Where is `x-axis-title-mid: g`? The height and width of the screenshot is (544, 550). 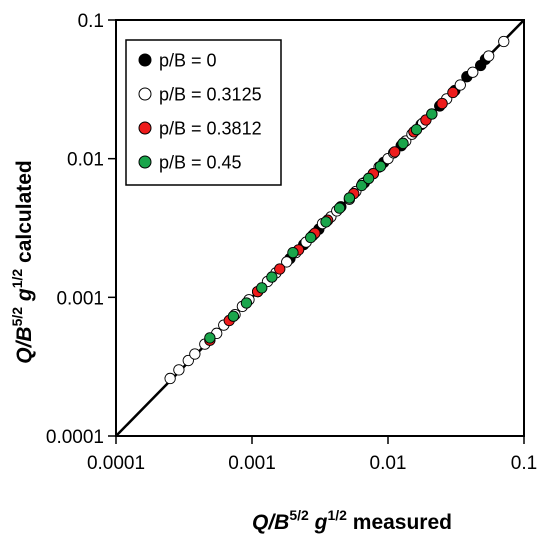 x-axis-title-mid: g is located at coordinates (318, 522).